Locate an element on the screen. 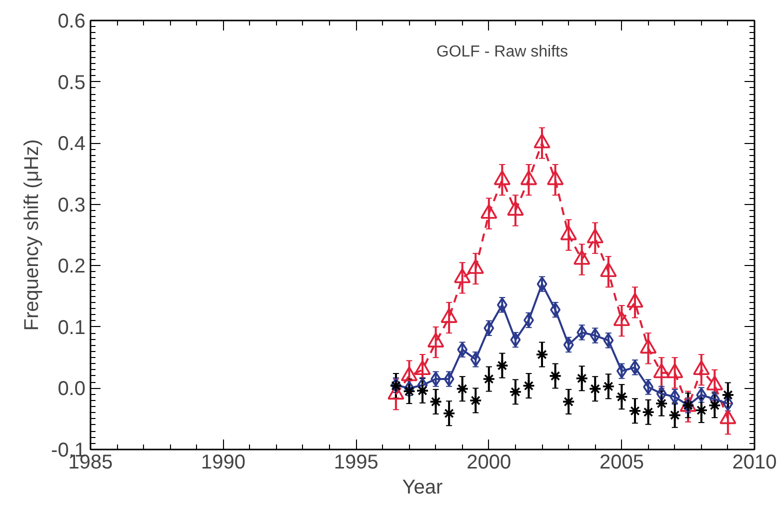  x-tick-label: 2010 is located at coordinates (754, 463).